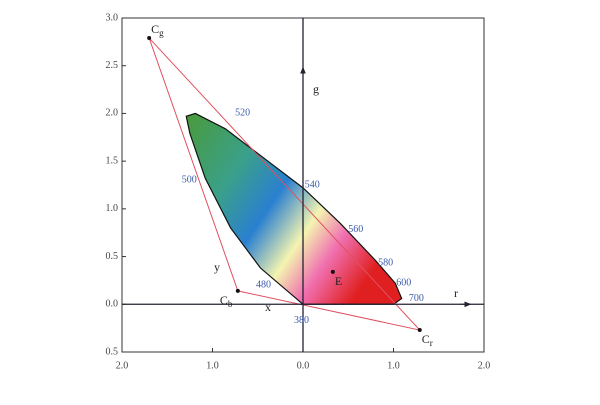 The height and width of the screenshot is (405, 600). What do you see at coordinates (456, 293) in the screenshot?
I see `axis-label-r: r` at bounding box center [456, 293].